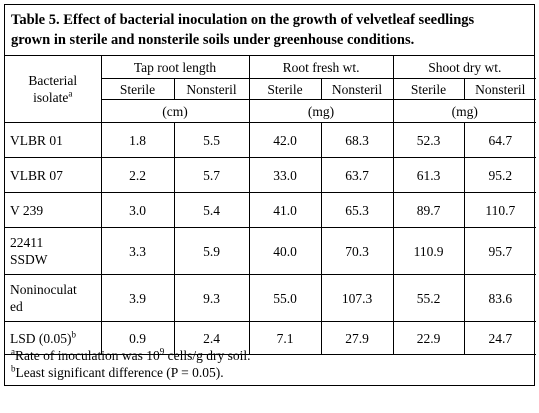 The image size is (539, 413). What do you see at coordinates (53, 210) in the screenshot?
I see `row-label: V 239` at bounding box center [53, 210].